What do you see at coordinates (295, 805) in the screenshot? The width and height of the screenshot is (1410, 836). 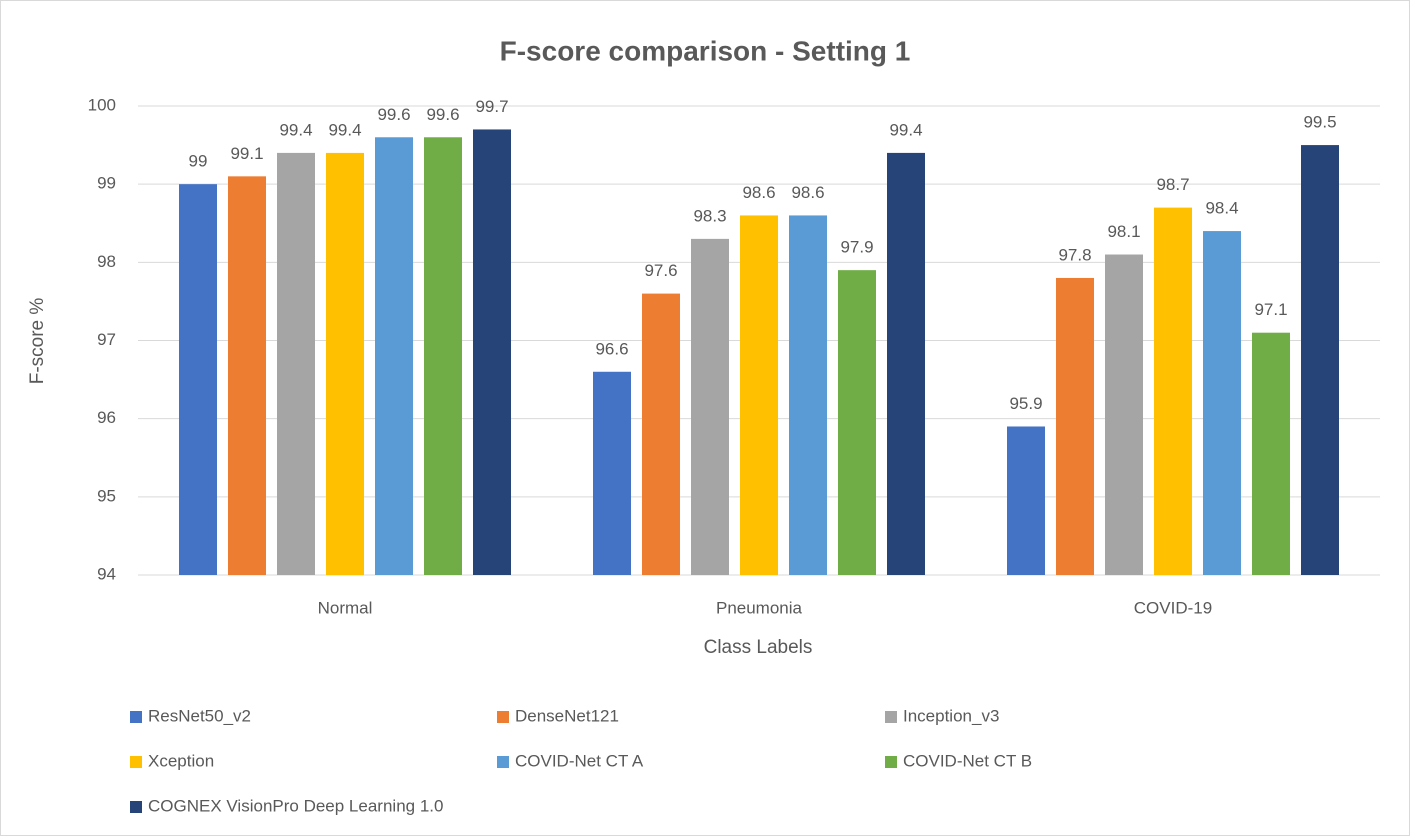 I see `legend-label: COGNEX VisionPro Deep Learning 1.0` at bounding box center [295, 805].